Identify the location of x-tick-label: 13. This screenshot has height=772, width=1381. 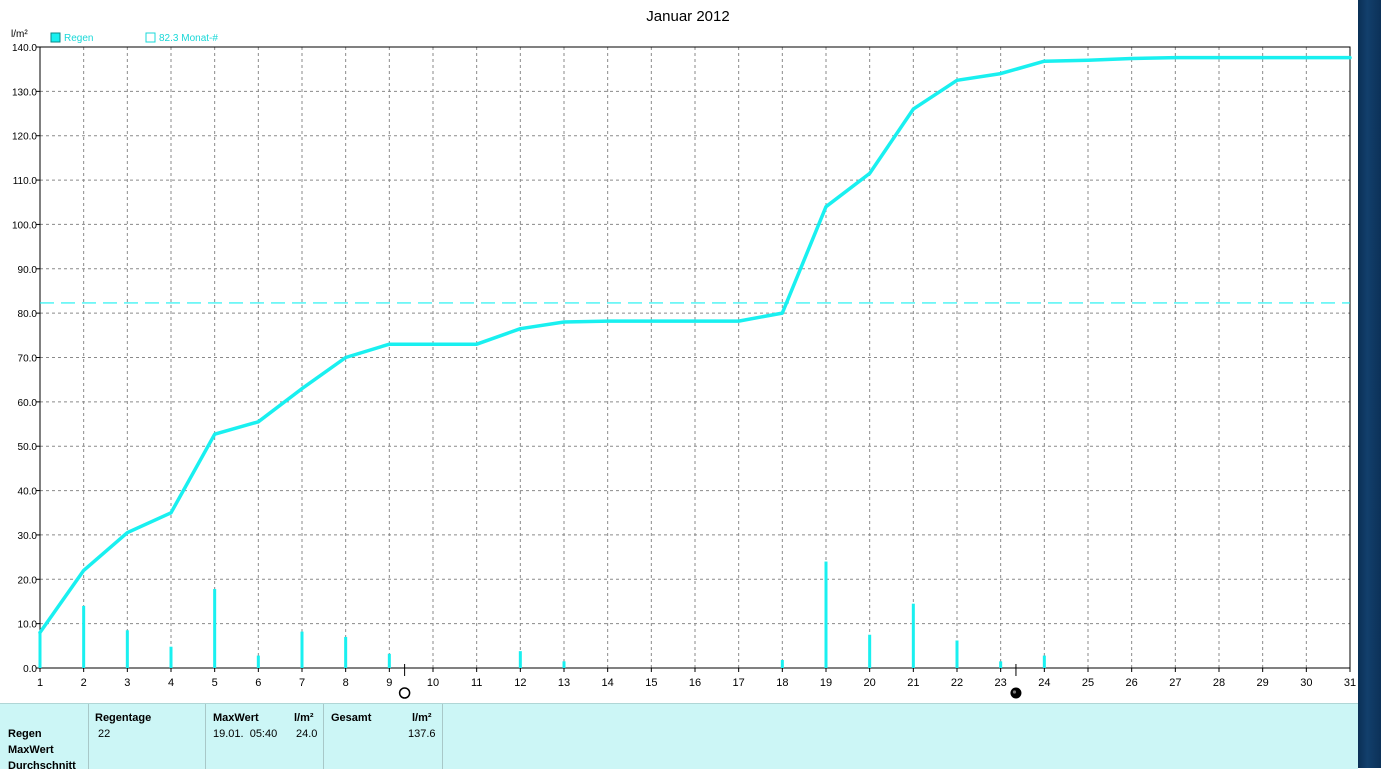
(564, 683).